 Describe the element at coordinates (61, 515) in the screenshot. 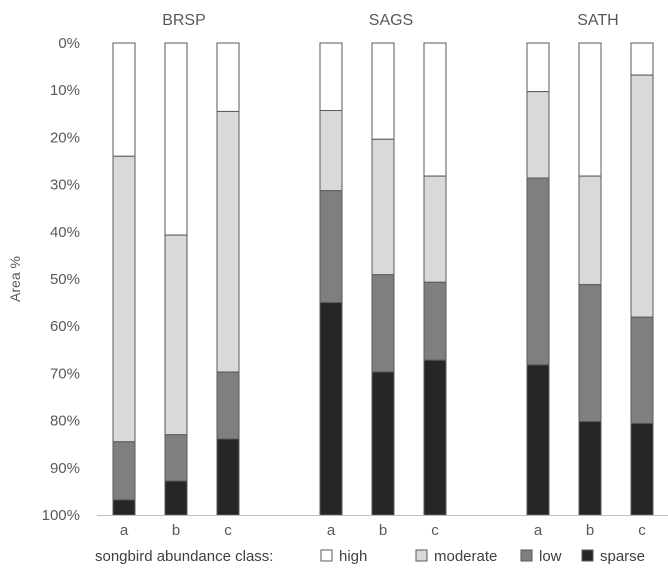

I see `y-tick-label: 100%` at that location.